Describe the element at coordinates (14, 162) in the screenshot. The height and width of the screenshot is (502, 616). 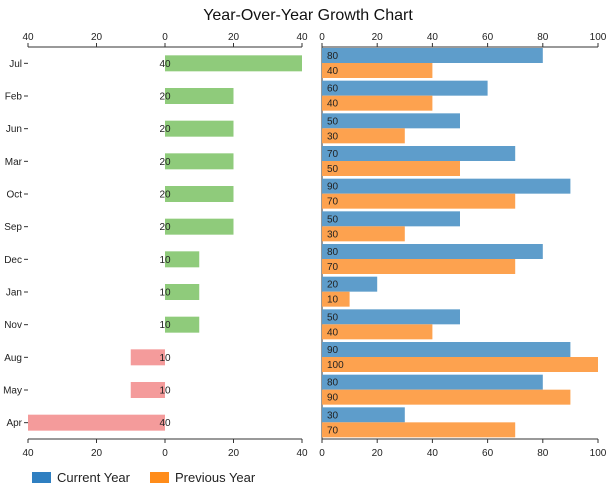
I see `category-label: Mar` at that location.